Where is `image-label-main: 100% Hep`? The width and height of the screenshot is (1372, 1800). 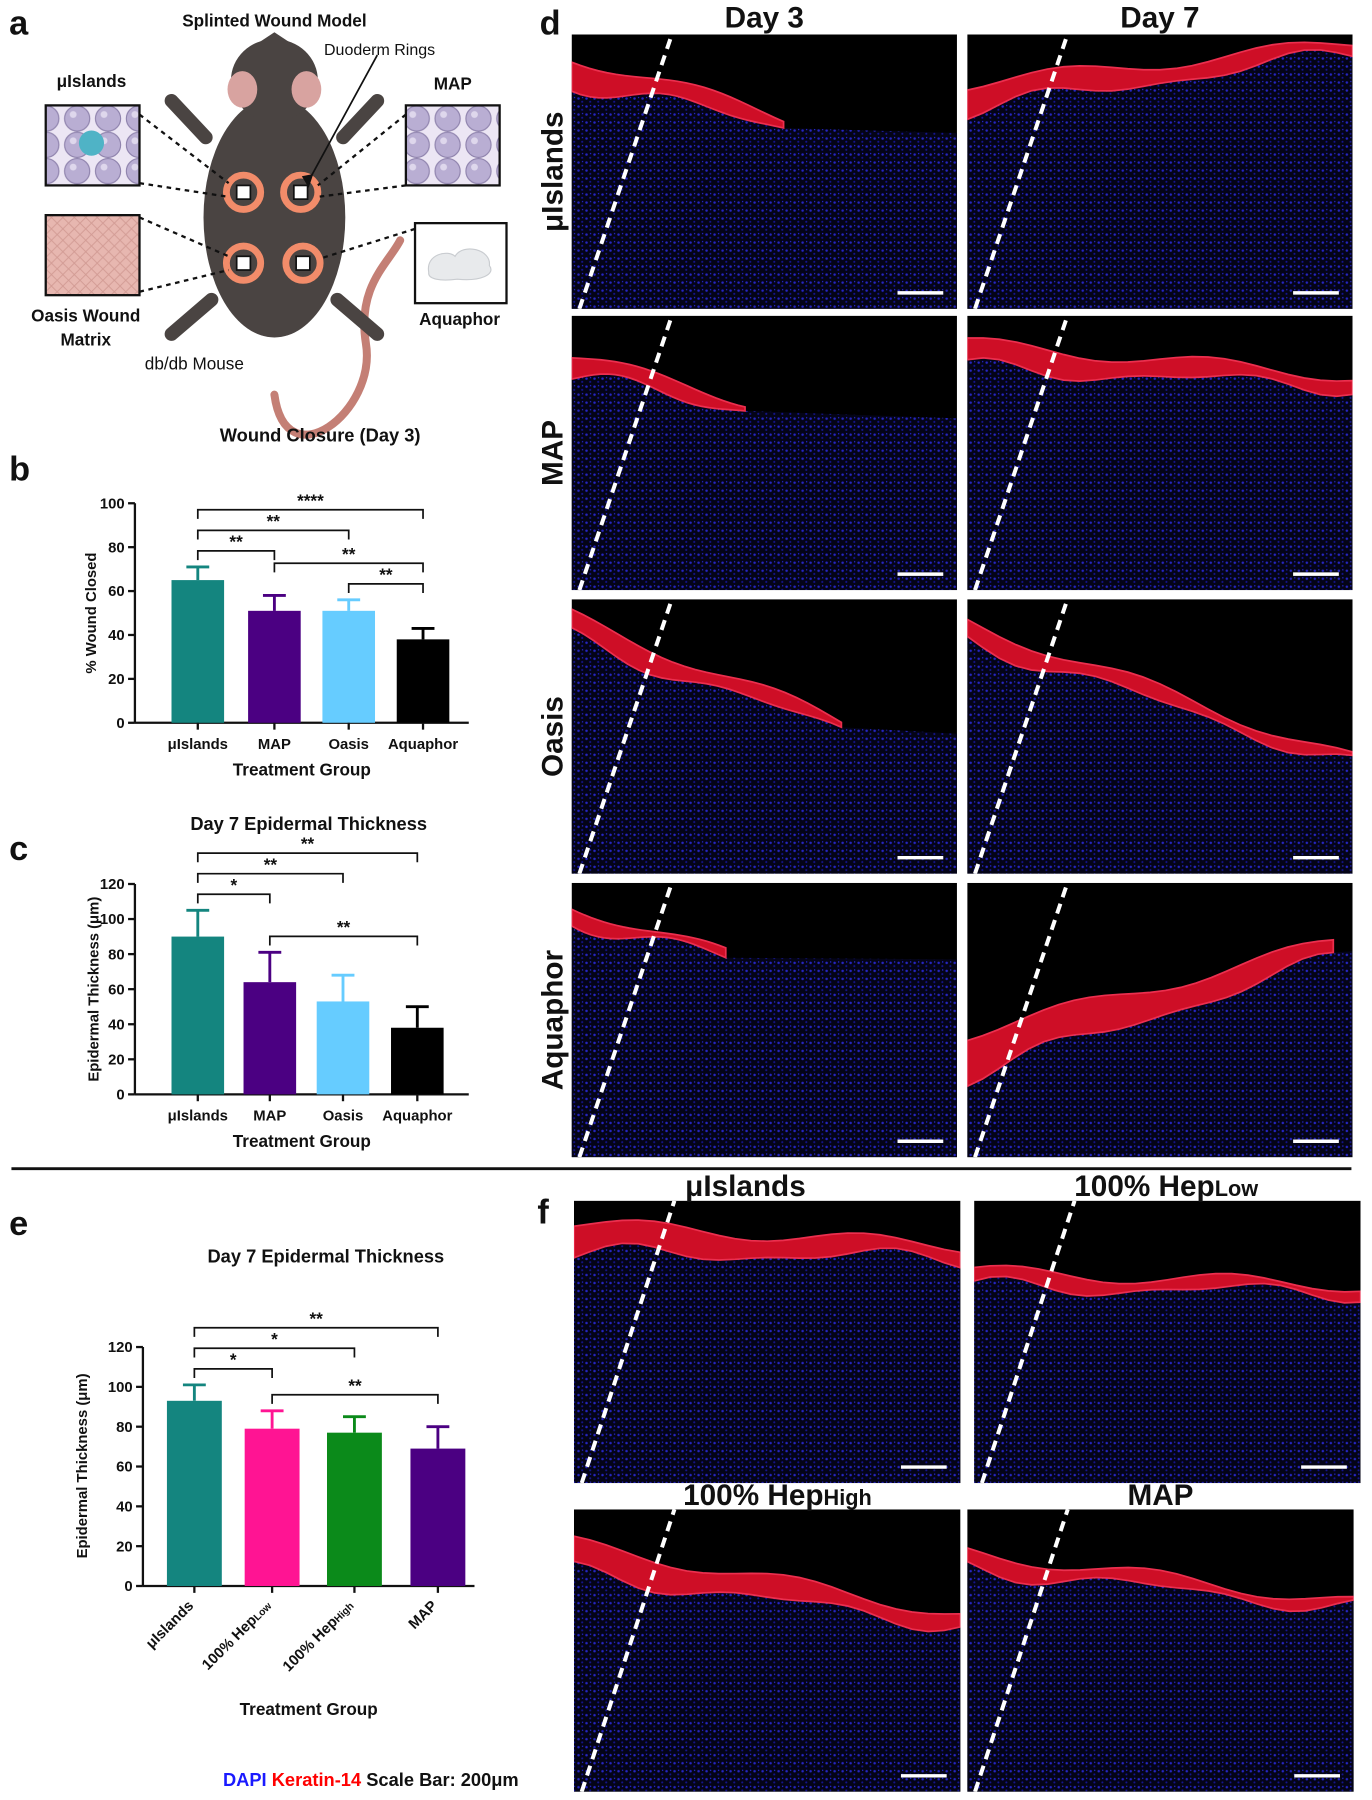 image-label-main: 100% Hep is located at coordinates (753, 1495).